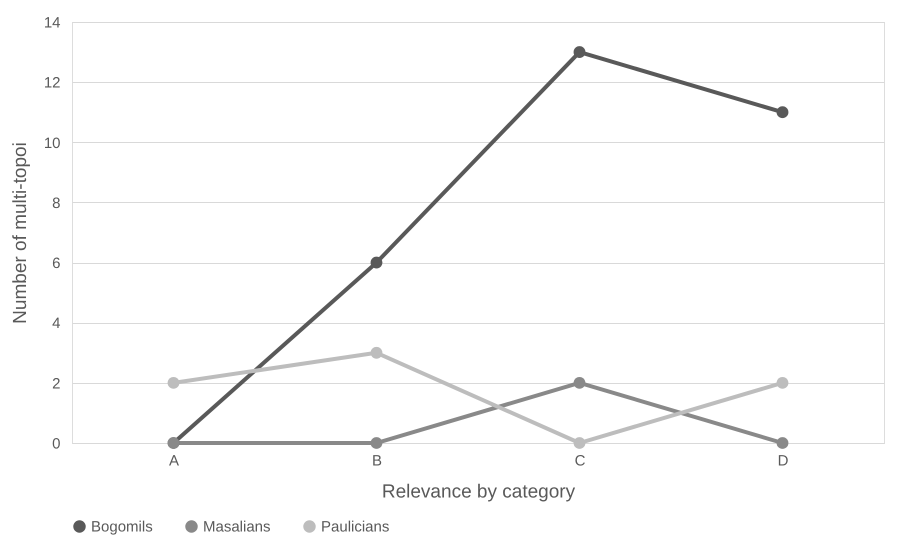 The height and width of the screenshot is (550, 909). What do you see at coordinates (52, 23) in the screenshot?
I see `y-tick-label: 14` at bounding box center [52, 23].